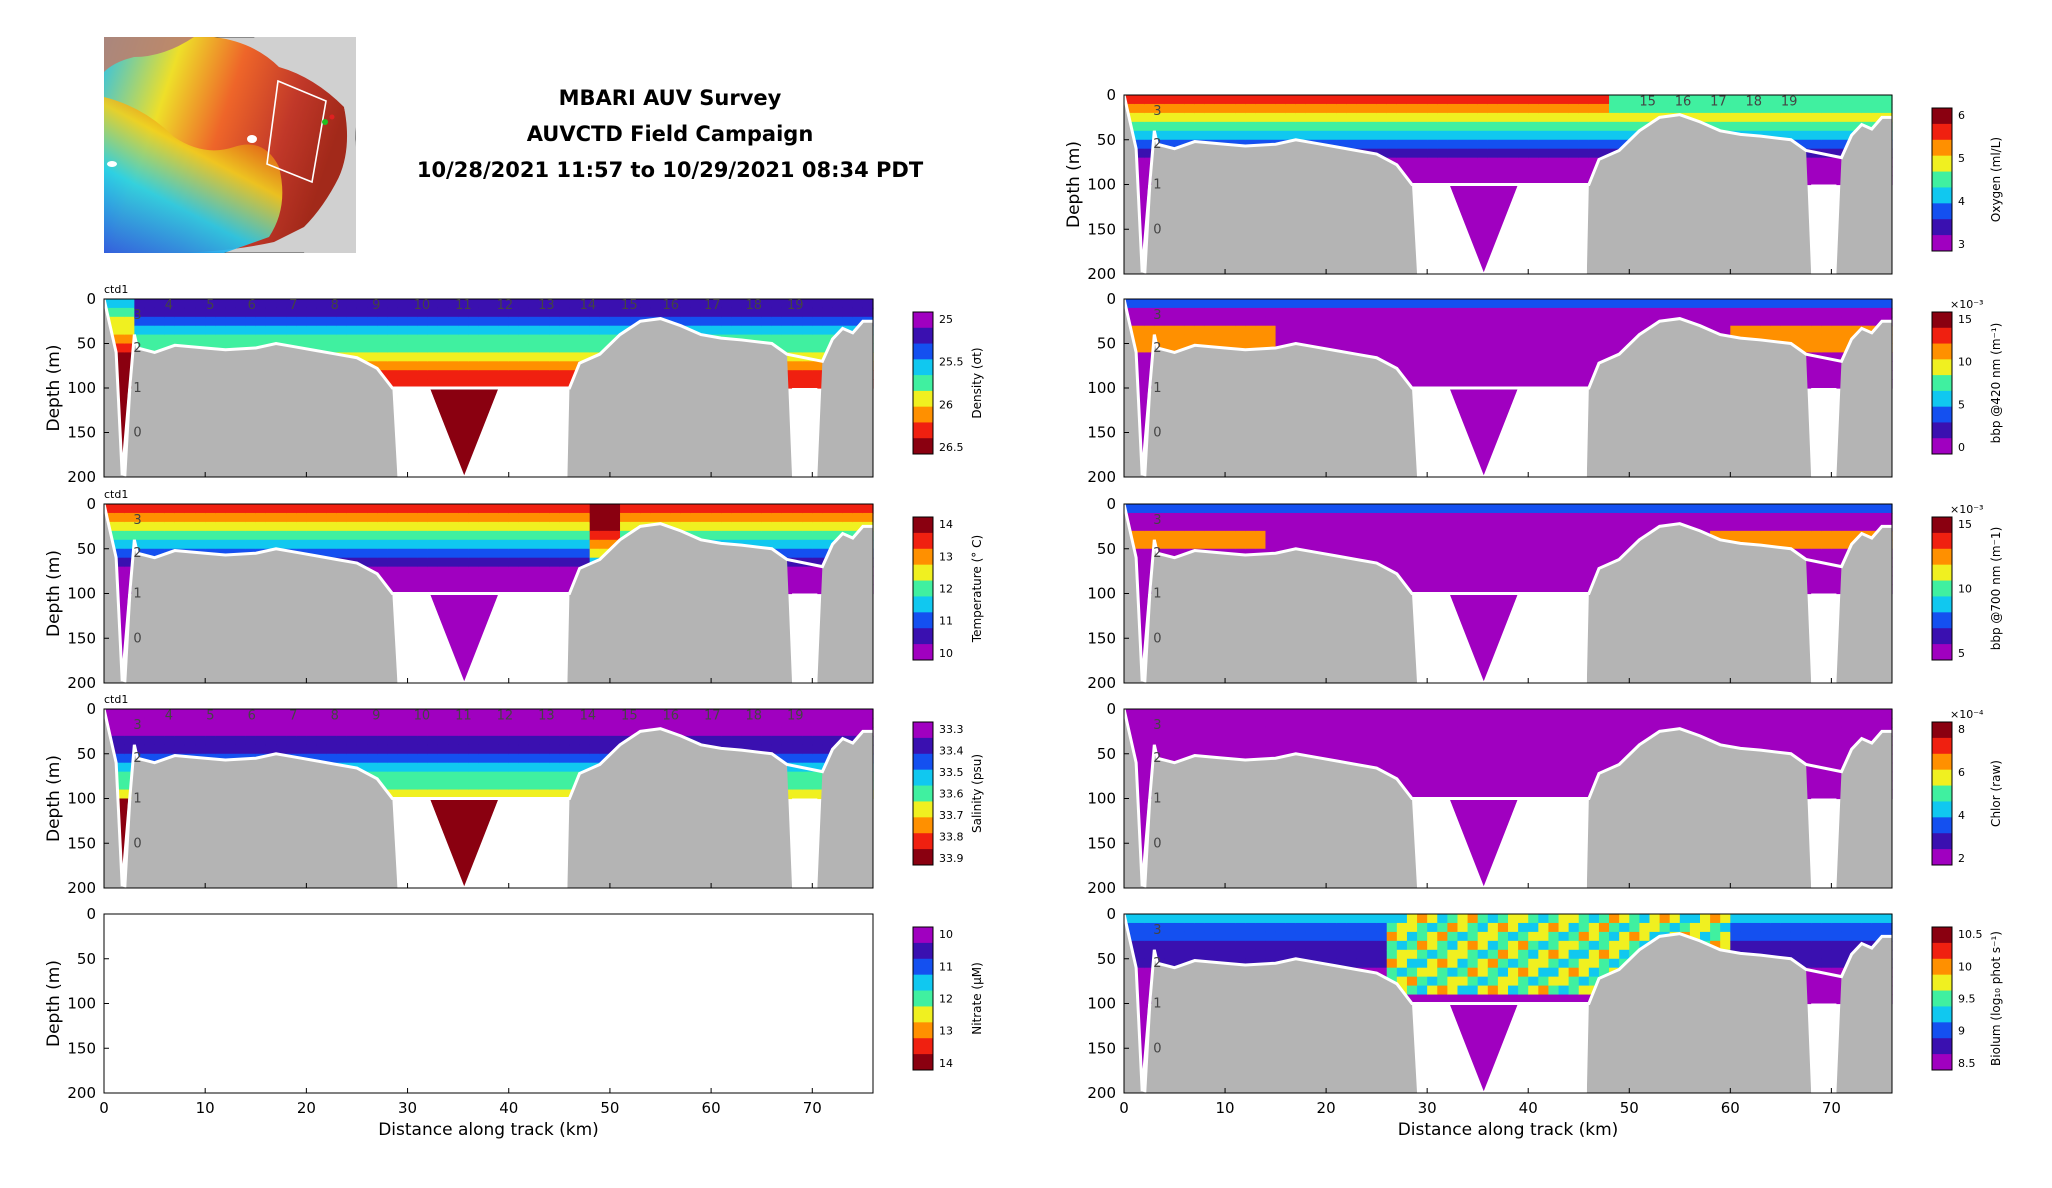  What do you see at coordinates (1450, 432) in the screenshot?
I see `bbp420-gap` at bounding box center [1450, 432].